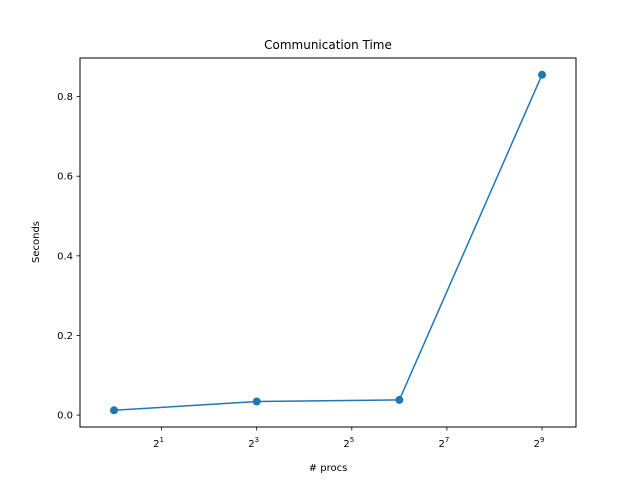 This screenshot has width=640, height=480. What do you see at coordinates (65, 256) in the screenshot?
I see `y-tick-label: 0.4` at bounding box center [65, 256].